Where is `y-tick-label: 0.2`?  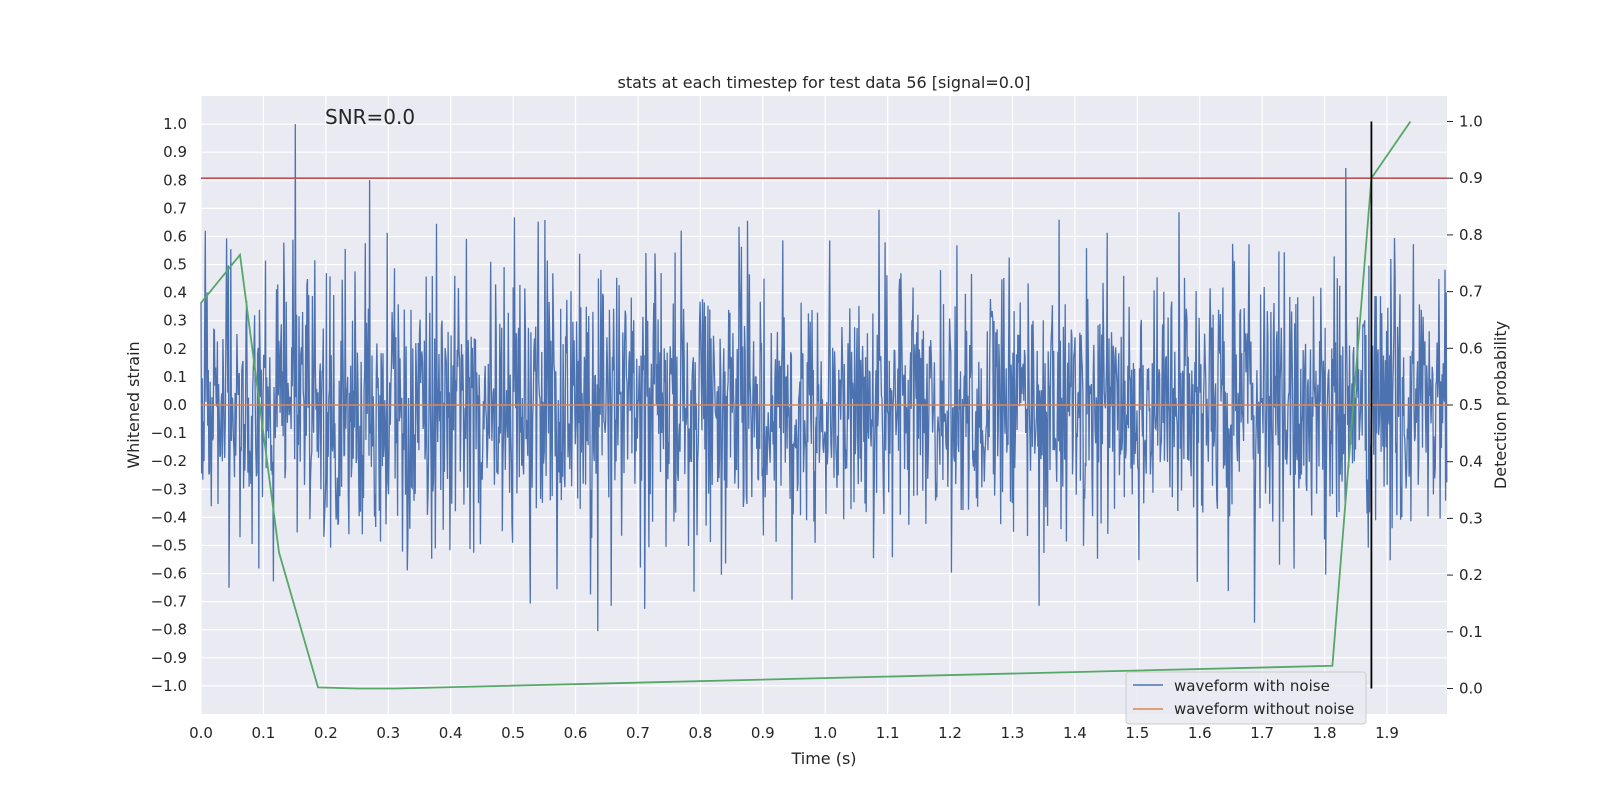 y-tick-label: 0.2 is located at coordinates (175, 349).